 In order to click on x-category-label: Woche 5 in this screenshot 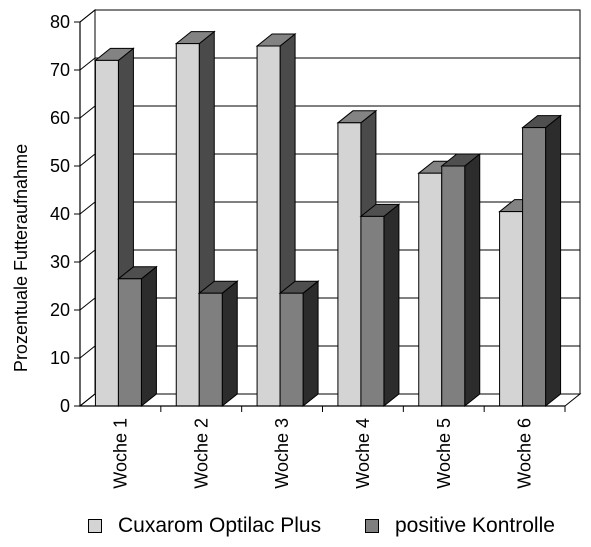, I will do `click(444, 453)`.